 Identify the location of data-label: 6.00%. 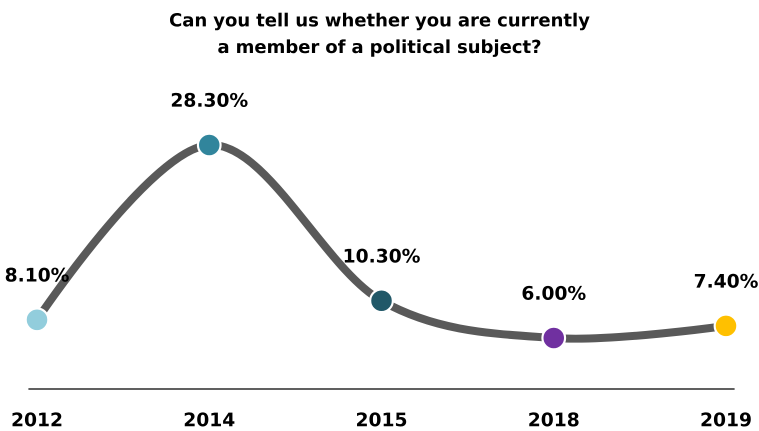
(554, 293).